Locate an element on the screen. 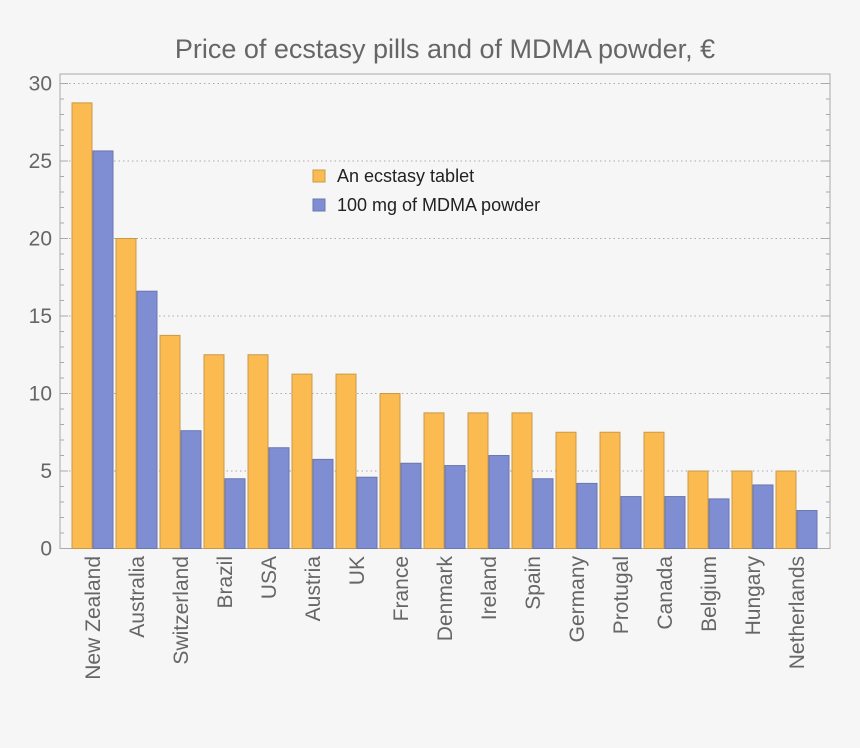 The image size is (860, 748). legend-label: 100 mg of MDMA powder is located at coordinates (438, 205).